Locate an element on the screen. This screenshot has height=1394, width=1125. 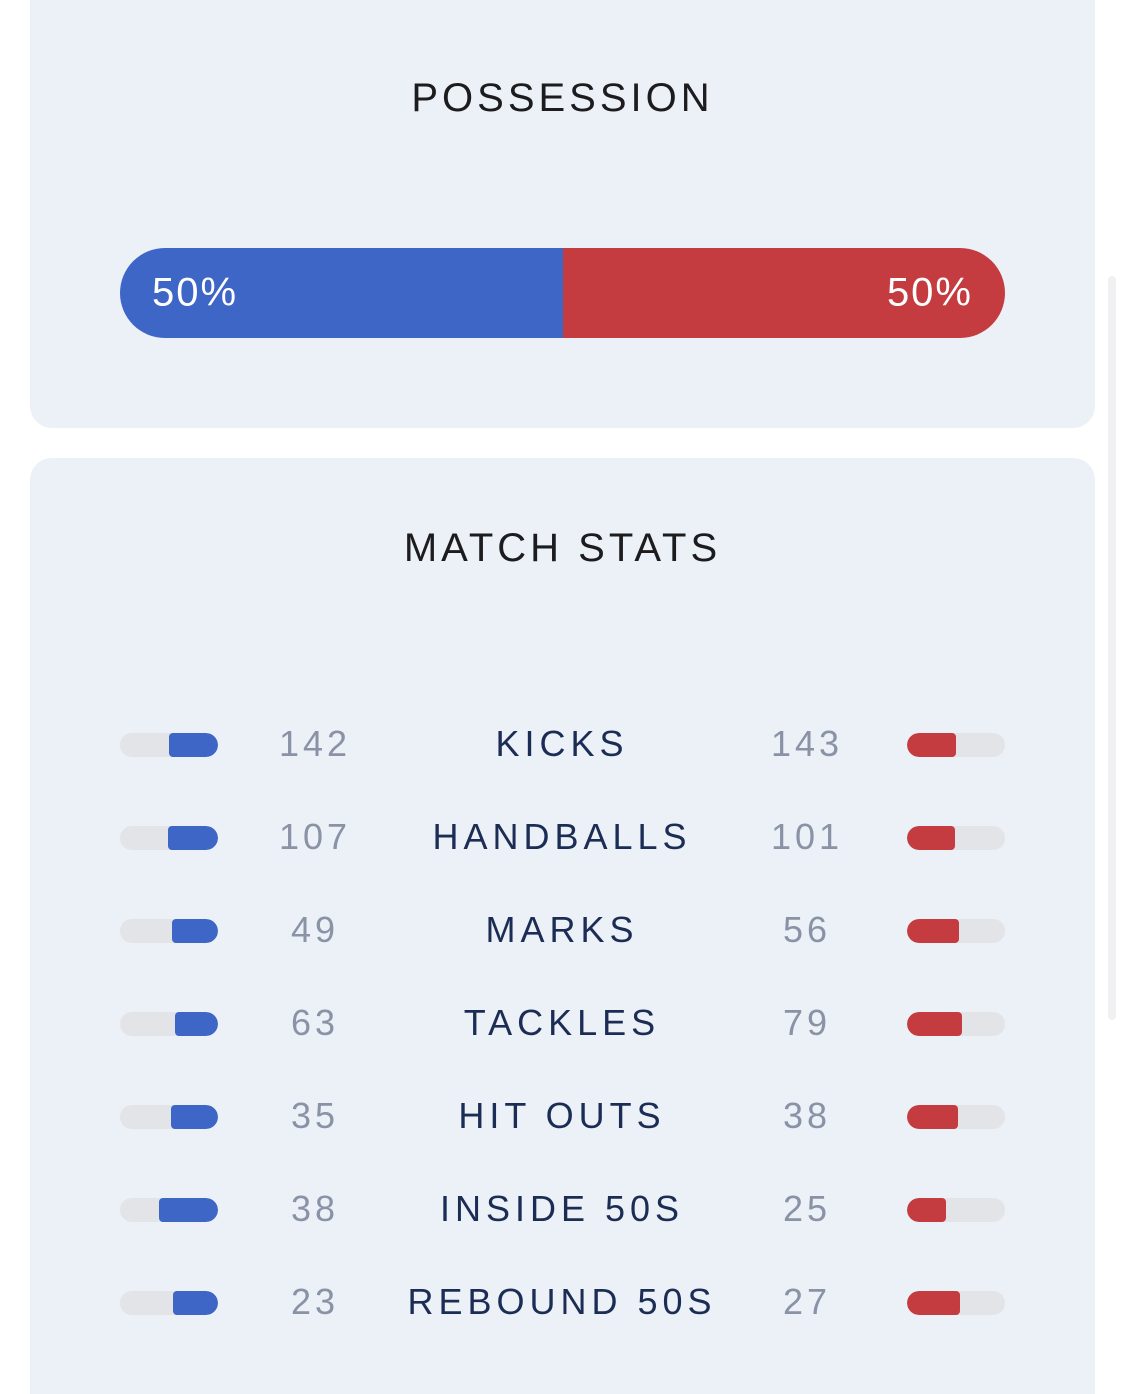
stat-row: 38 INSIDE 50S 25 is located at coordinates (562, 1210).